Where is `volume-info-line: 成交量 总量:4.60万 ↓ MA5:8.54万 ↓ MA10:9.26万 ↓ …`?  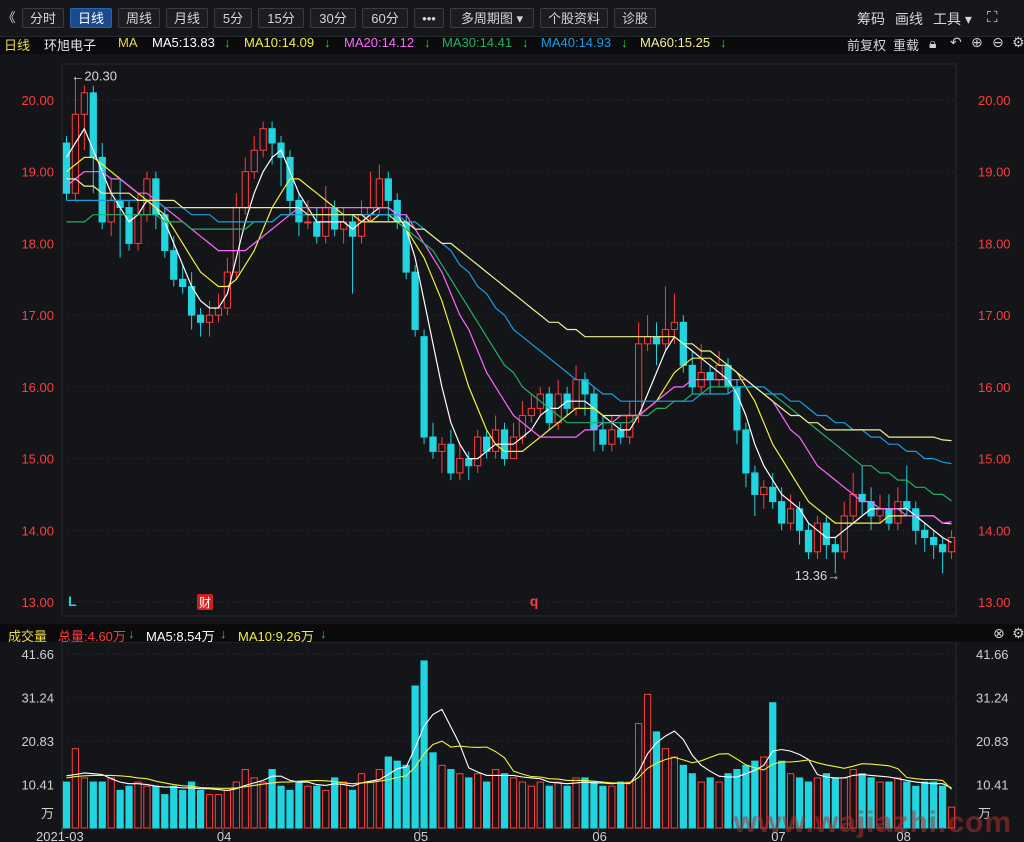 volume-info-line: 成交量 总量:4.60万 ↓ MA5:8.54万 ↓ MA10:9.26万 ↓ … is located at coordinates (512, 634).